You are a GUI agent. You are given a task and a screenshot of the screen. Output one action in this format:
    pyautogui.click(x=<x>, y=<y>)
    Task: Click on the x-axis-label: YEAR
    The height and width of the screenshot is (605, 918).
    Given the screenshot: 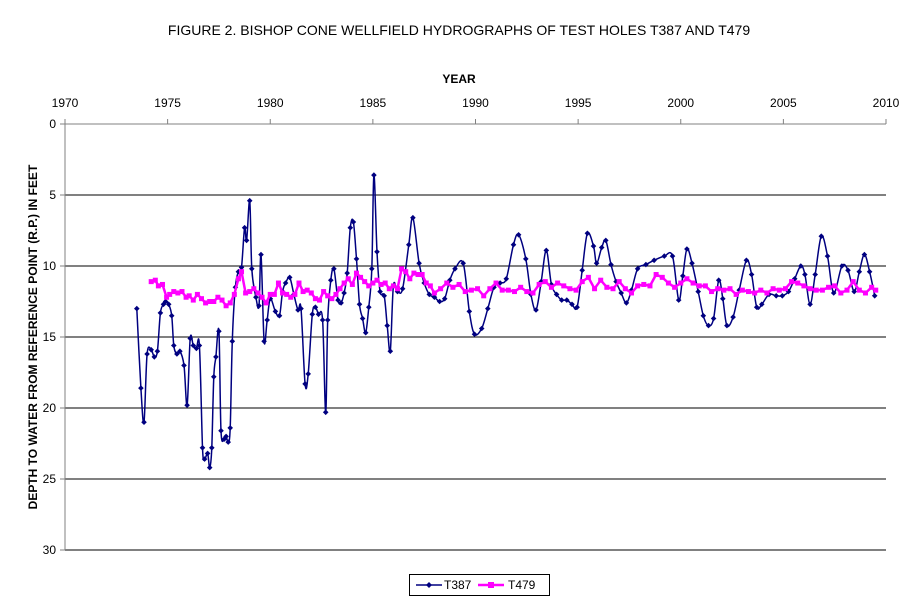 What is the action you would take?
    pyautogui.click(x=459, y=79)
    